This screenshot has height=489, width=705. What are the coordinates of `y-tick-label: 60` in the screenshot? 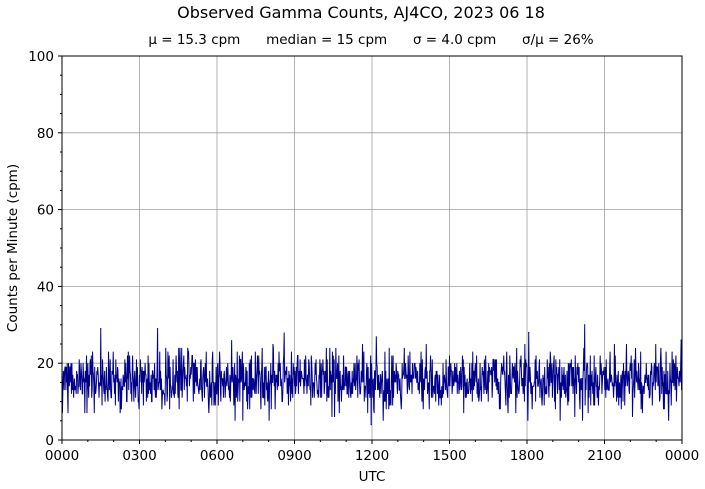 It's located at (45, 211).